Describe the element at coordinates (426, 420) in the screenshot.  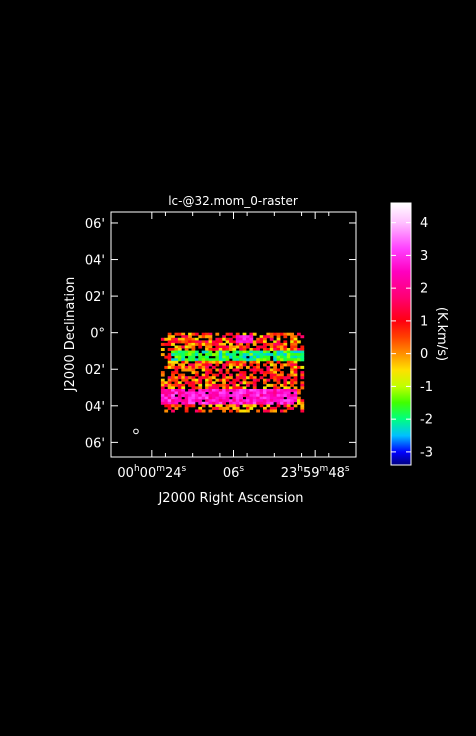
I see `colorbar-tick-label: -2` at that location.